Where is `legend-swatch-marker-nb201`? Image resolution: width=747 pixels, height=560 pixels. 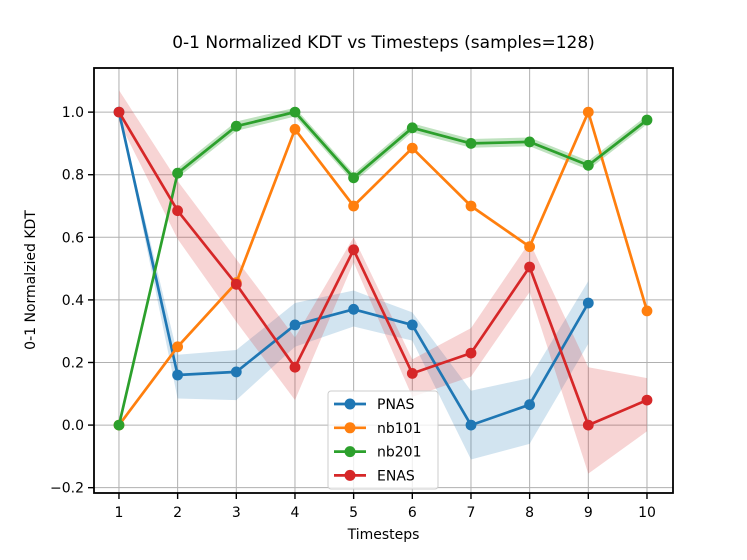
legend-swatch-marker-nb201 is located at coordinates (350, 452).